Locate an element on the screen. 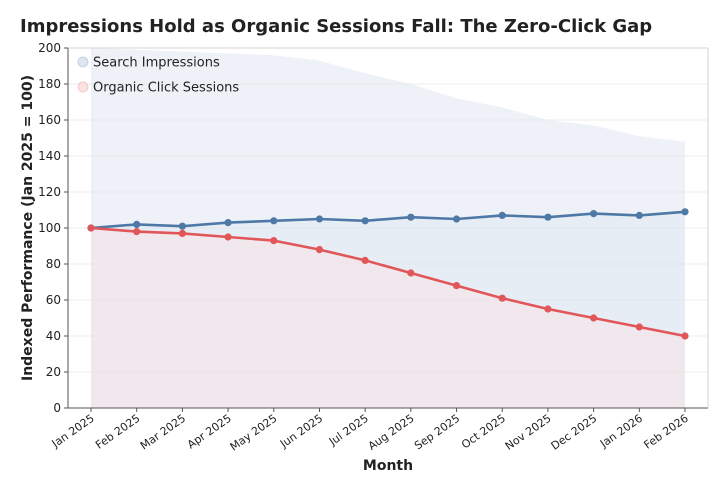  x-tick-label: Jan 2025 is located at coordinates (73, 431).